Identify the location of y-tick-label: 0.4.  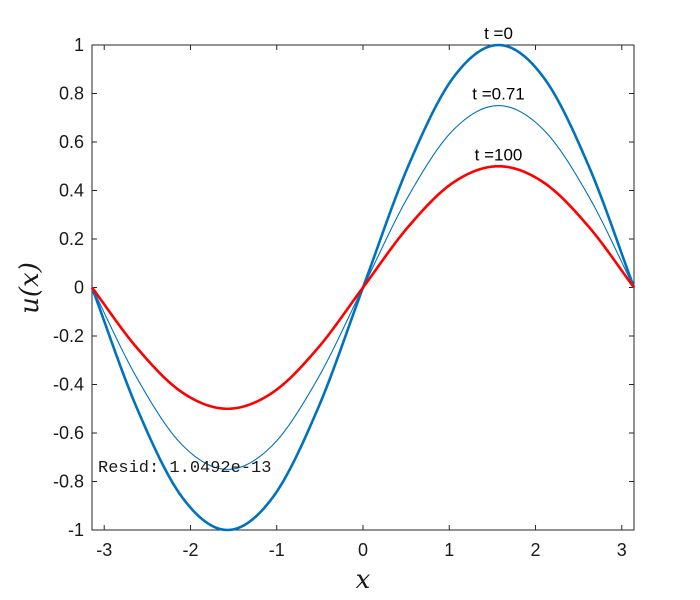
(71, 191).